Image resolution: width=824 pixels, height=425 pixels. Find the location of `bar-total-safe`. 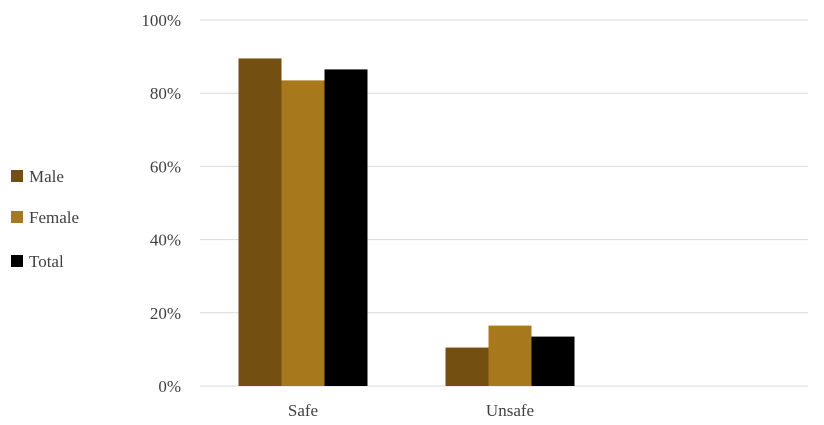

bar-total-safe is located at coordinates (346, 227).